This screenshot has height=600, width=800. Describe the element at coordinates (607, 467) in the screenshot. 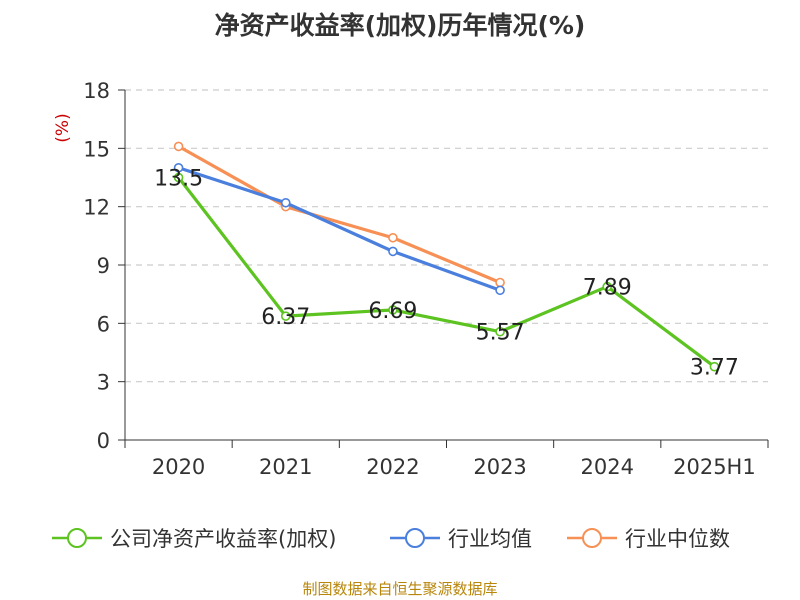

I see `x-tick-label: 2024` at that location.